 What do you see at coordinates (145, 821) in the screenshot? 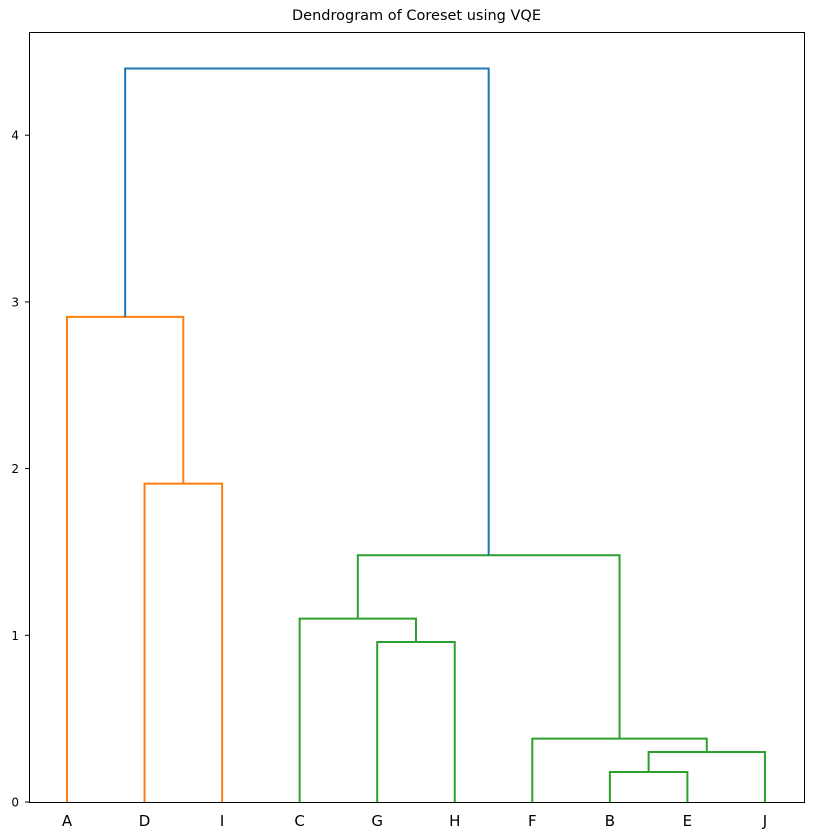
I see `leaf-label: D` at bounding box center [145, 821].